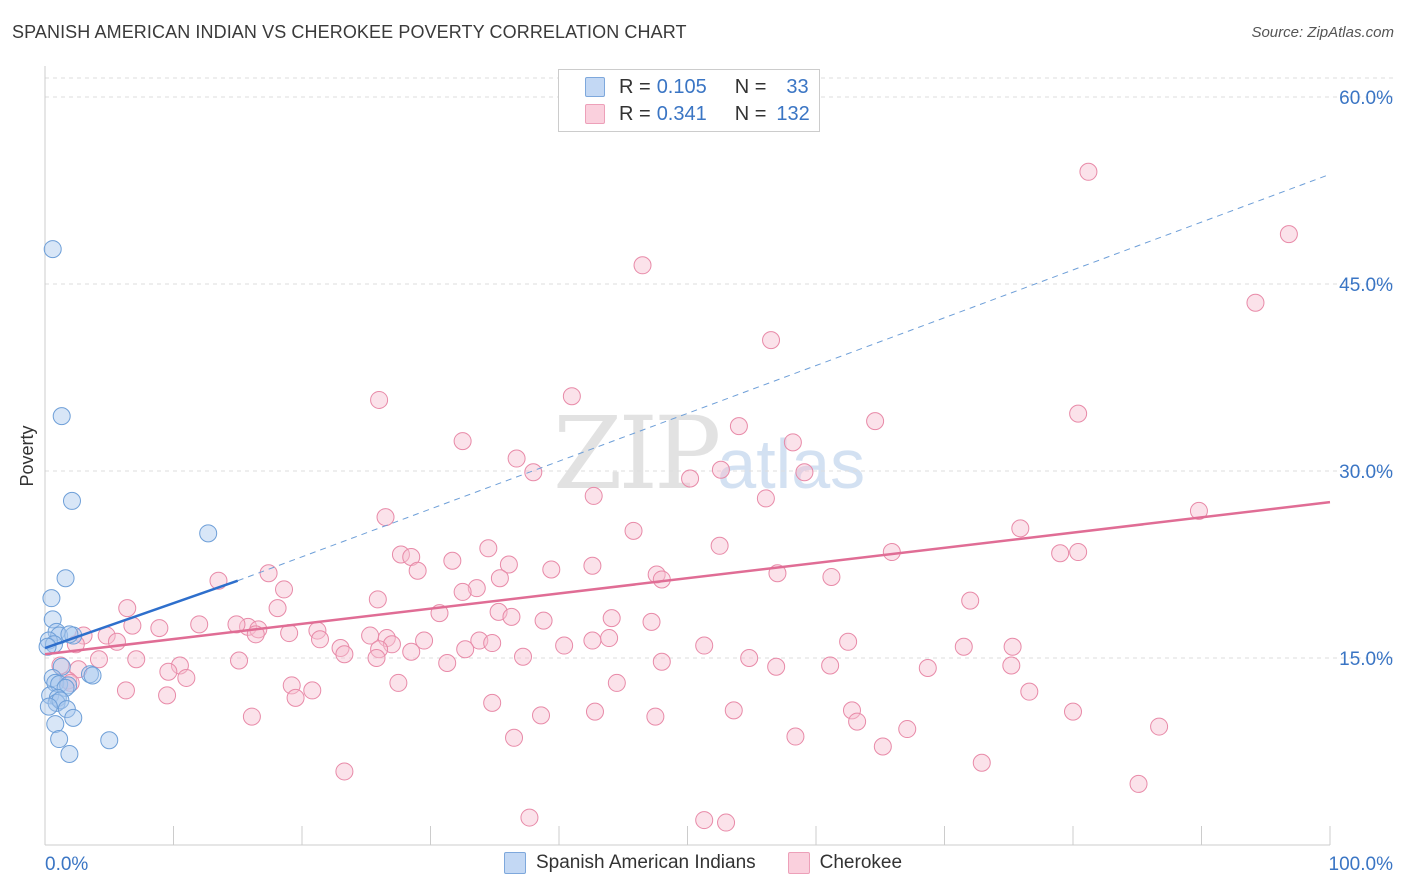 This screenshot has width=1406, height=892. What do you see at coordinates (1361, 864) in the screenshot?
I see `x-tick-label: 100.0%` at bounding box center [1361, 864].